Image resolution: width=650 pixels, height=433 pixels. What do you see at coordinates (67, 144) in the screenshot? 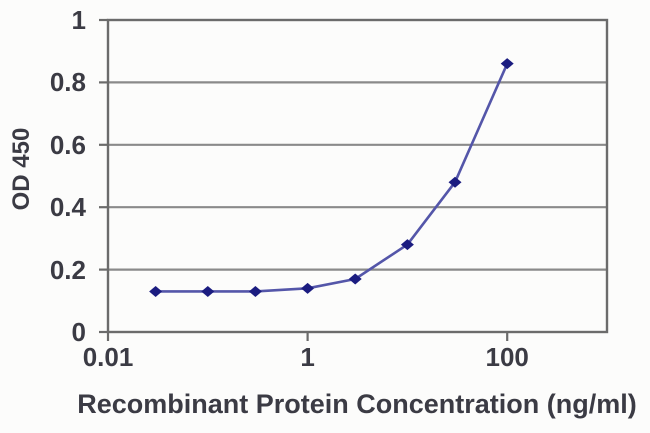
I see `y-axis-tick-label: 0.6` at bounding box center [67, 144].